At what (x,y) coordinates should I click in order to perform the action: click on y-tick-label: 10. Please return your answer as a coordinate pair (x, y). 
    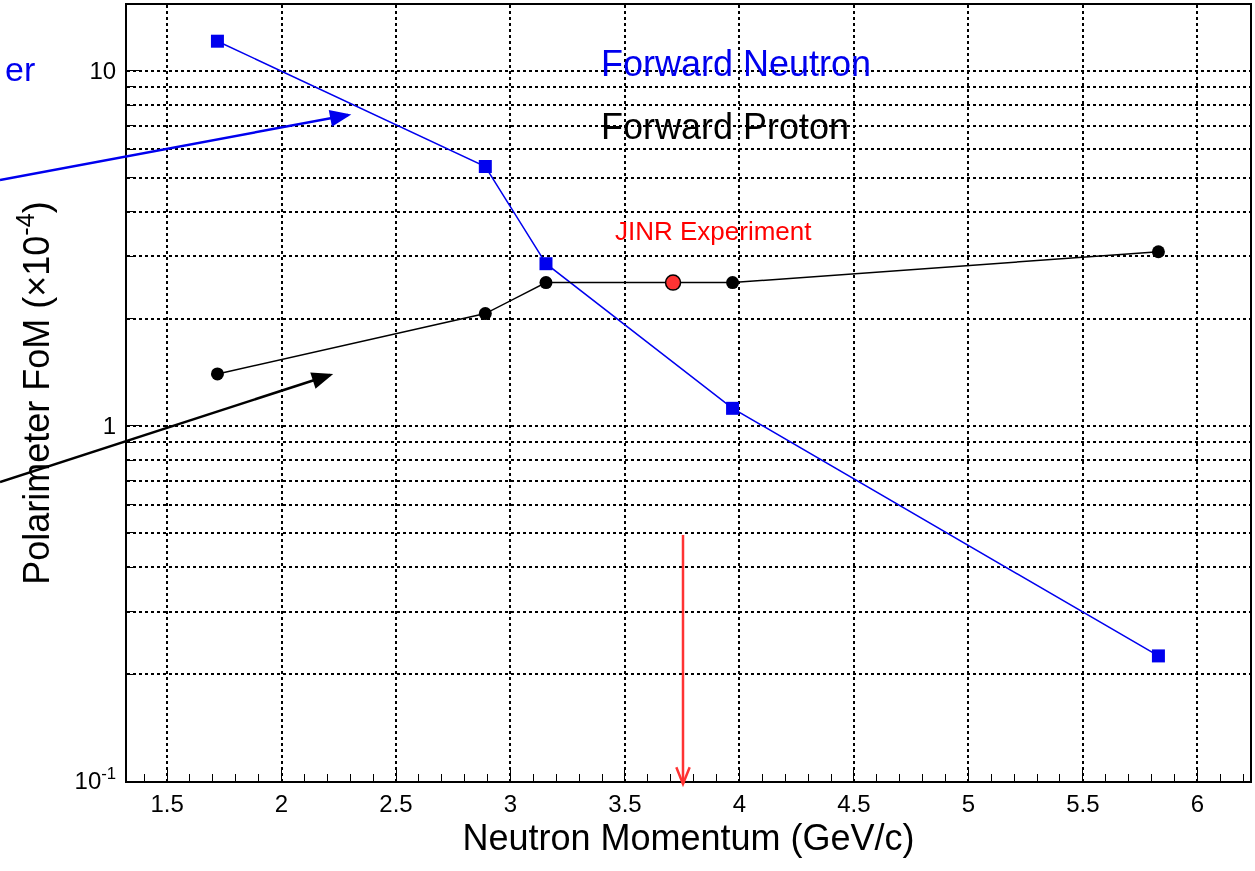
    Looking at the image, I should click on (103, 70).